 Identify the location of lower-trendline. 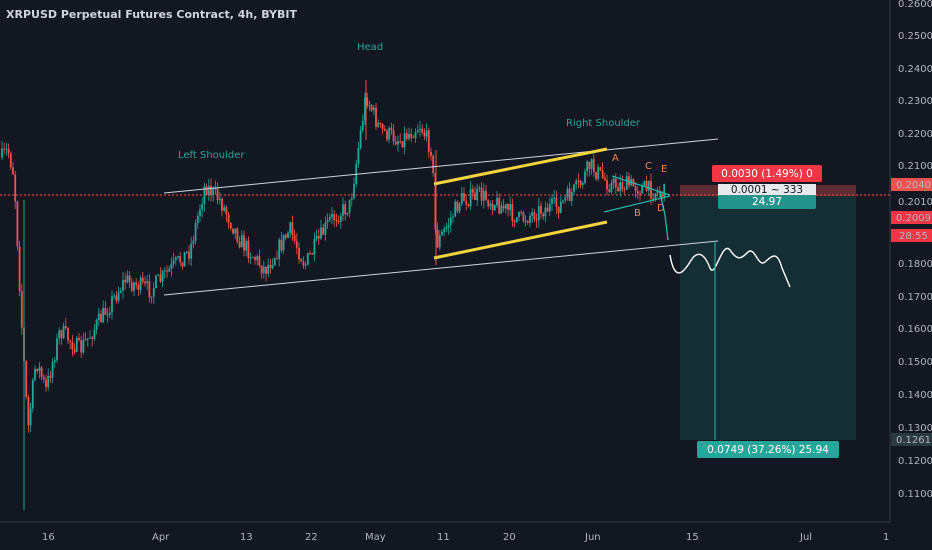
(441, 268).